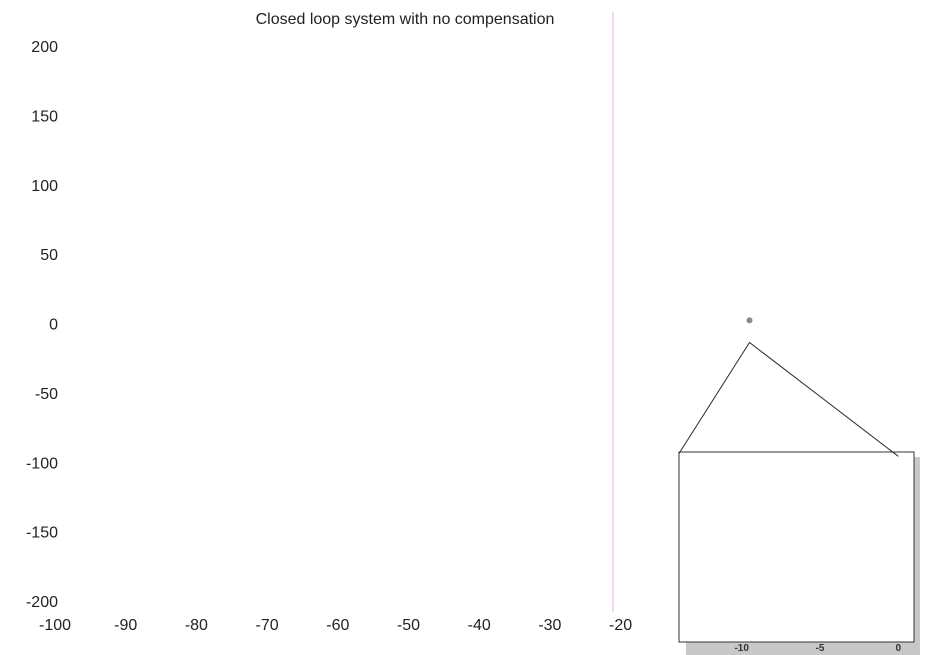  I want to click on x-tick-label: -30, so click(549, 625).